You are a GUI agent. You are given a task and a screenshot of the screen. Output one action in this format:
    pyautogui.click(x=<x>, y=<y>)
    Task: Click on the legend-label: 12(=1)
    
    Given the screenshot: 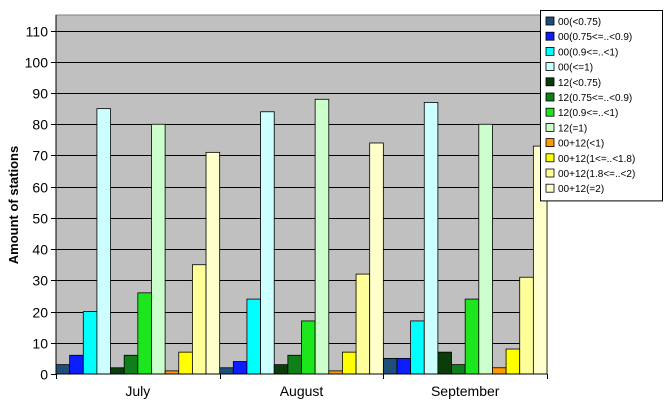 What is the action you would take?
    pyautogui.click(x=572, y=128)
    